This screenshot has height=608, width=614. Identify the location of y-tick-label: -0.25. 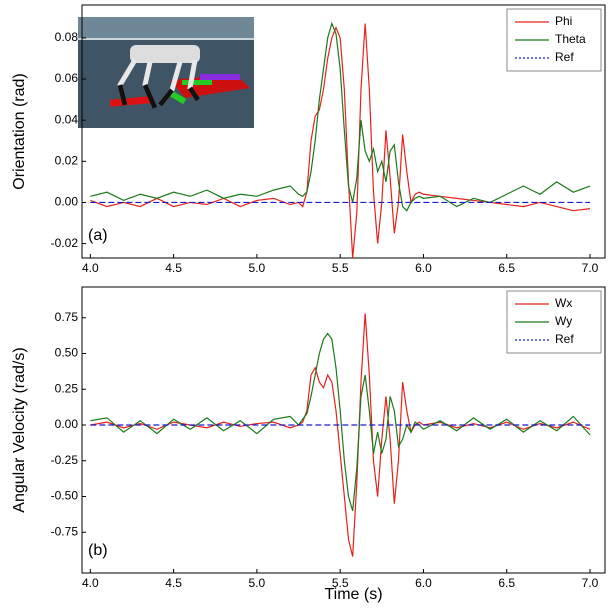
(65, 460).